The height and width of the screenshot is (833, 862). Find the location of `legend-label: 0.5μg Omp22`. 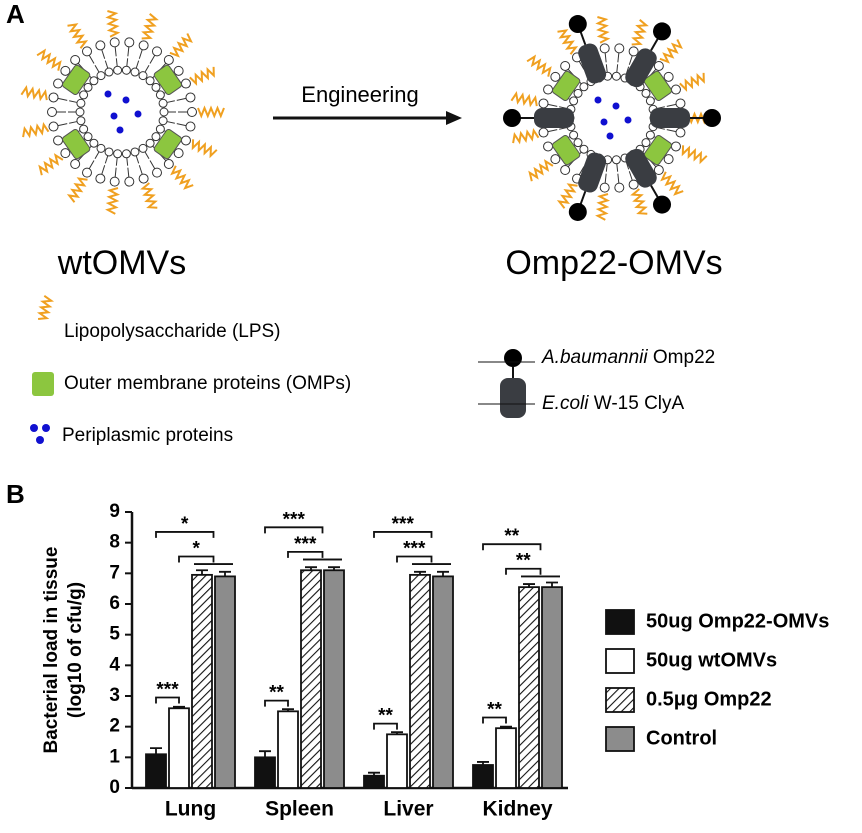

legend-label: 0.5μg Omp22 is located at coordinates (709, 699).